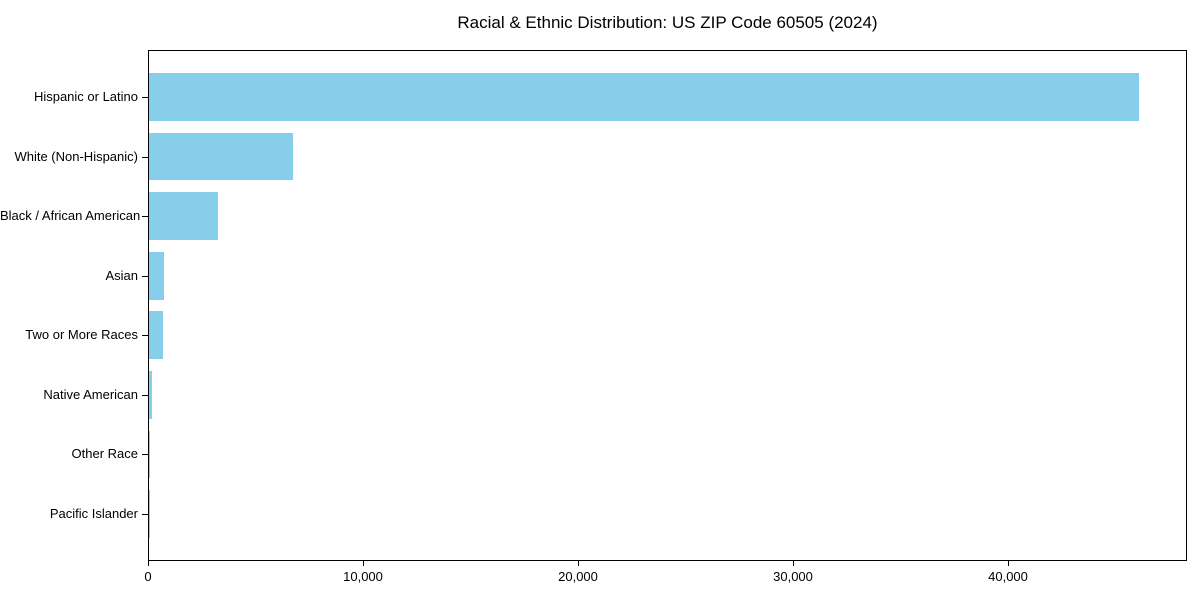 The image size is (1200, 600). I want to click on y-axis-label: White (Non-Hispanic), so click(76, 156).